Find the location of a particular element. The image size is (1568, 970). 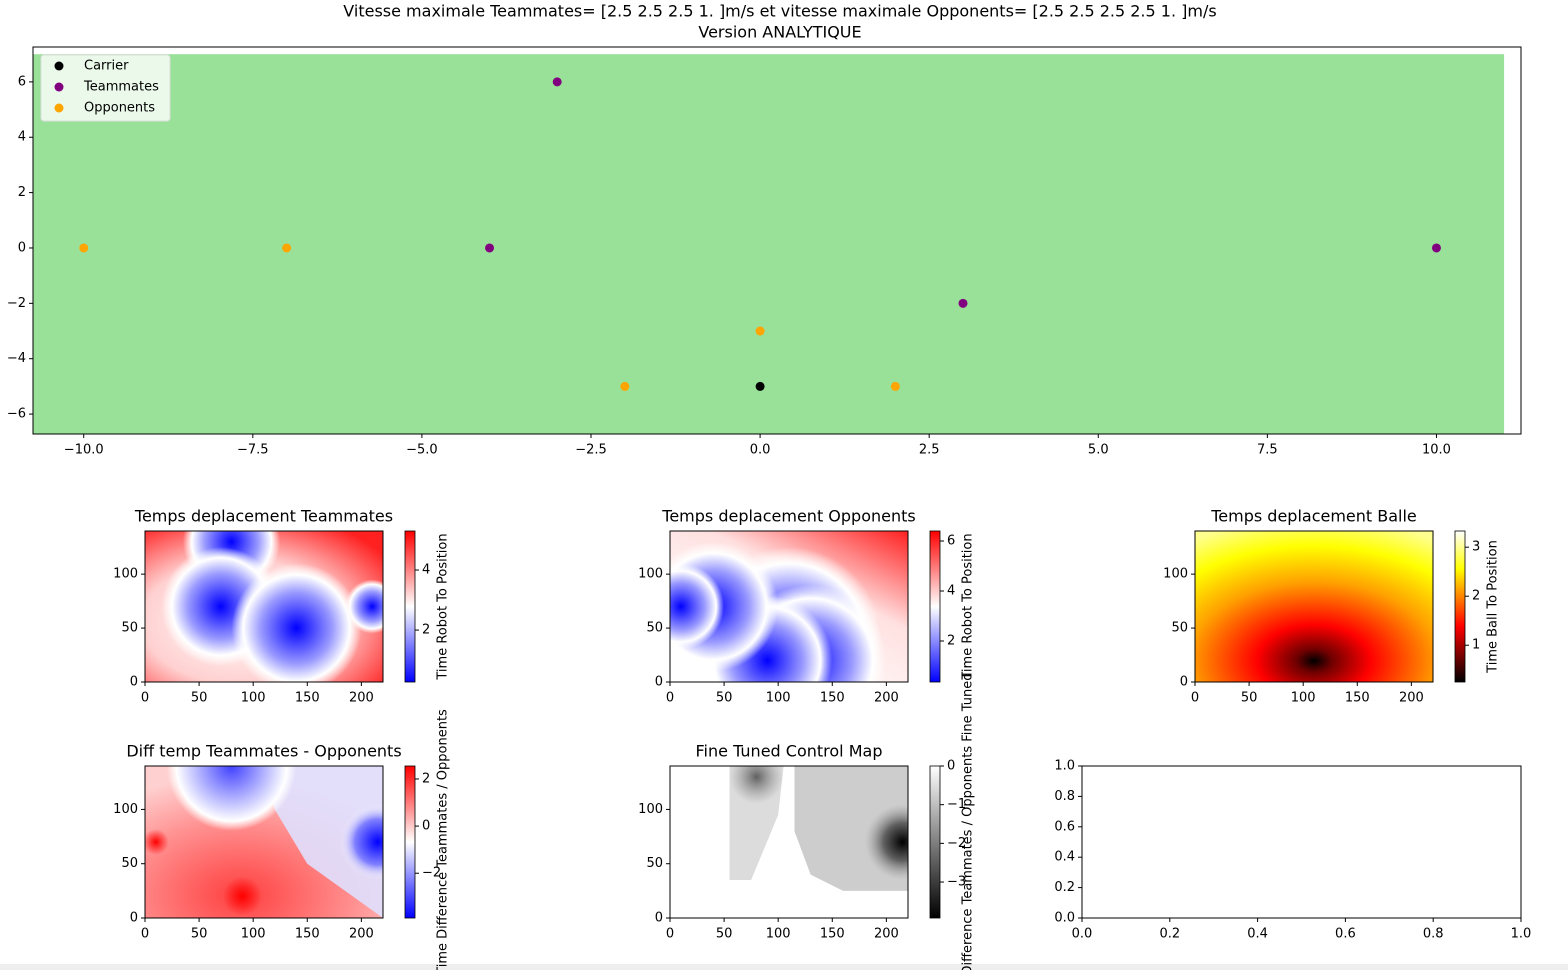

x-tick-label: 1.0 is located at coordinates (1521, 934).